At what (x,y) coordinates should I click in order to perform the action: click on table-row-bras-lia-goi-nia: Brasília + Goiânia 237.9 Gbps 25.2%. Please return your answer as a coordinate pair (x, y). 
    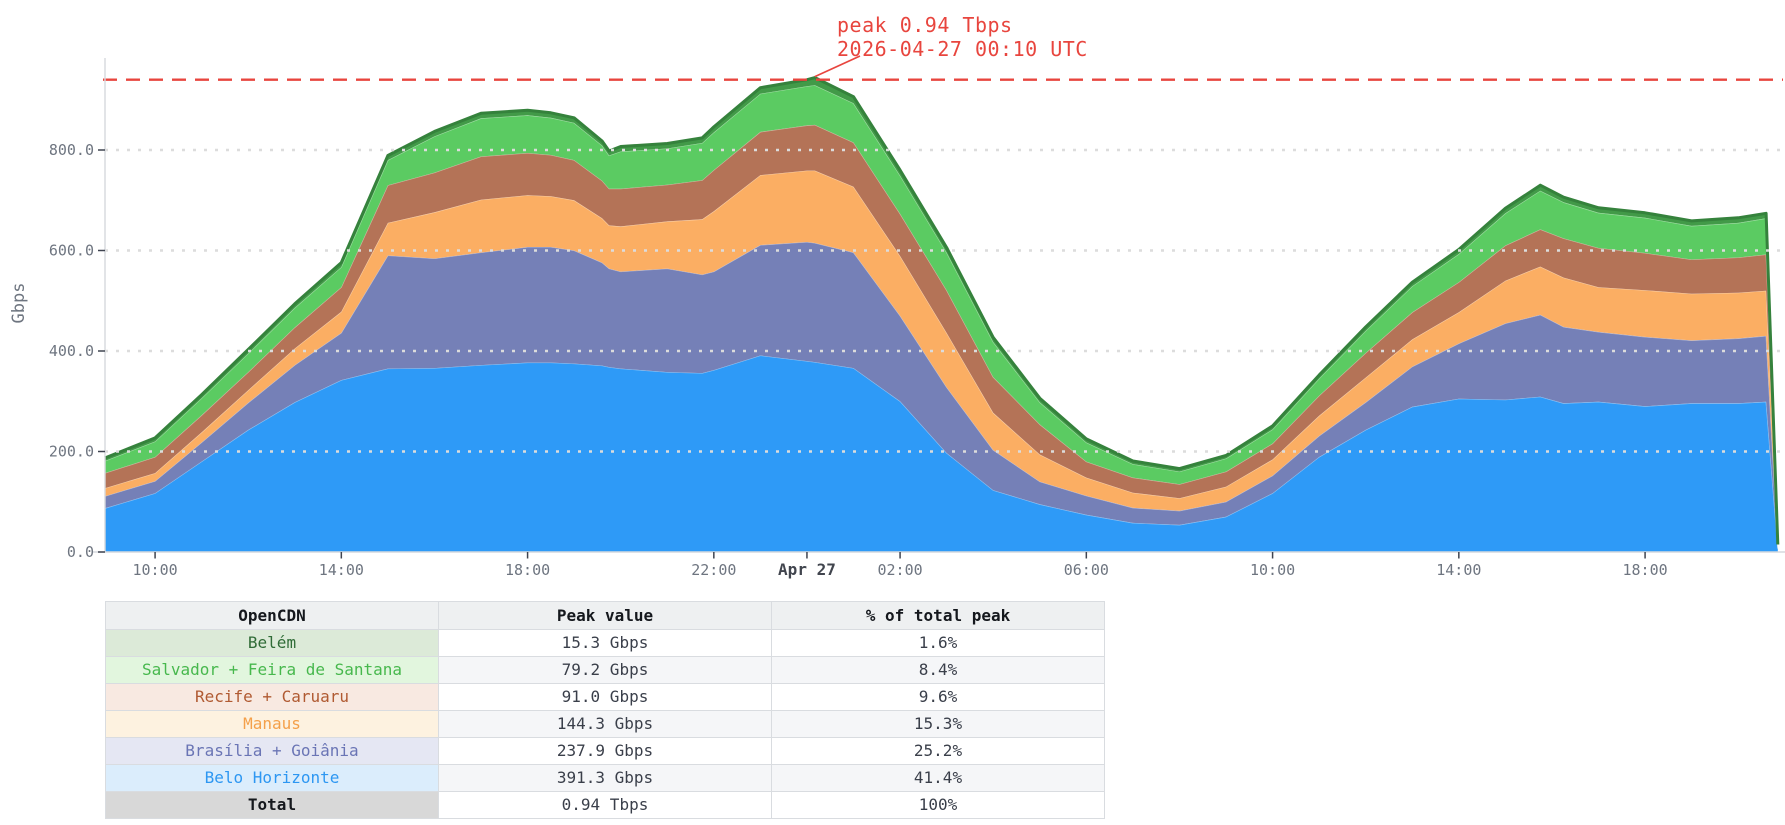
    Looking at the image, I should click on (605, 751).